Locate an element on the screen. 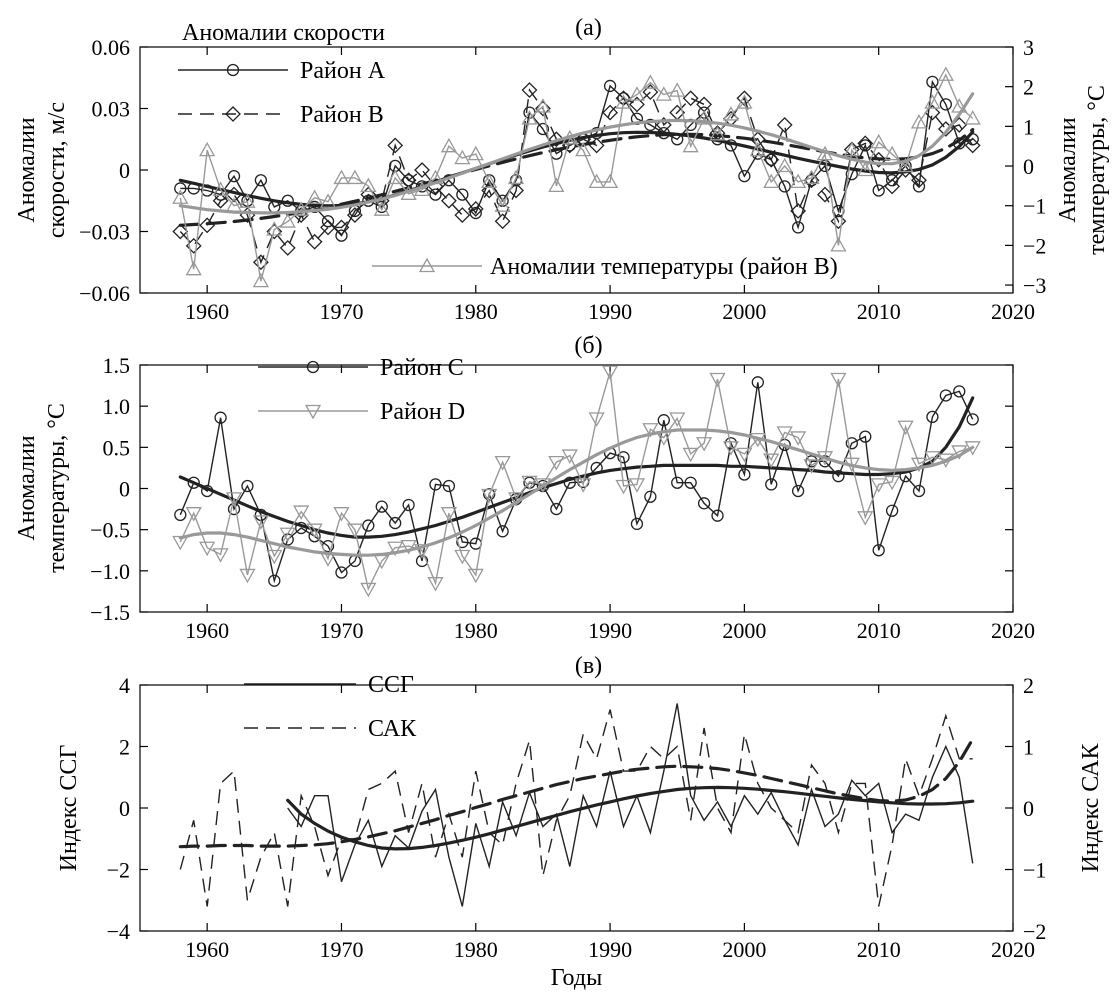 This screenshot has width=1116, height=992. panel-label-0: (а) is located at coordinates (588, 28).